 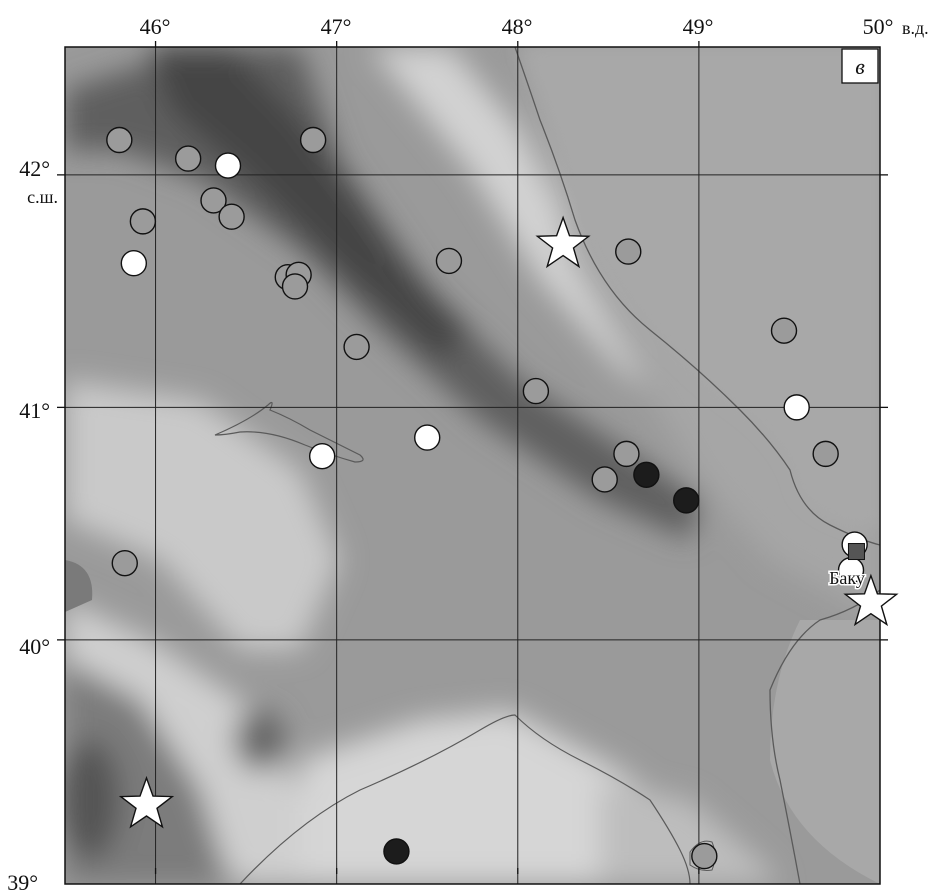 I want to click on y-unit-label: с.ш., so click(x=42, y=197).